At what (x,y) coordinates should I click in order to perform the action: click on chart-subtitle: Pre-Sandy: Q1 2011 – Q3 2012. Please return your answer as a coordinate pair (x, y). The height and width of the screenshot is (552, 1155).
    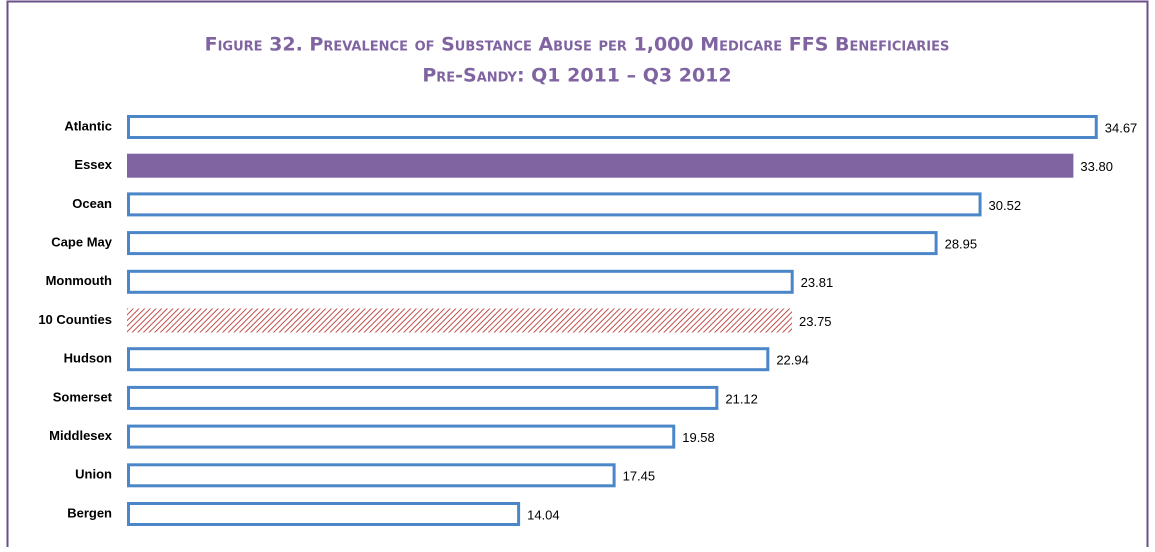
    Looking at the image, I should click on (576, 76).